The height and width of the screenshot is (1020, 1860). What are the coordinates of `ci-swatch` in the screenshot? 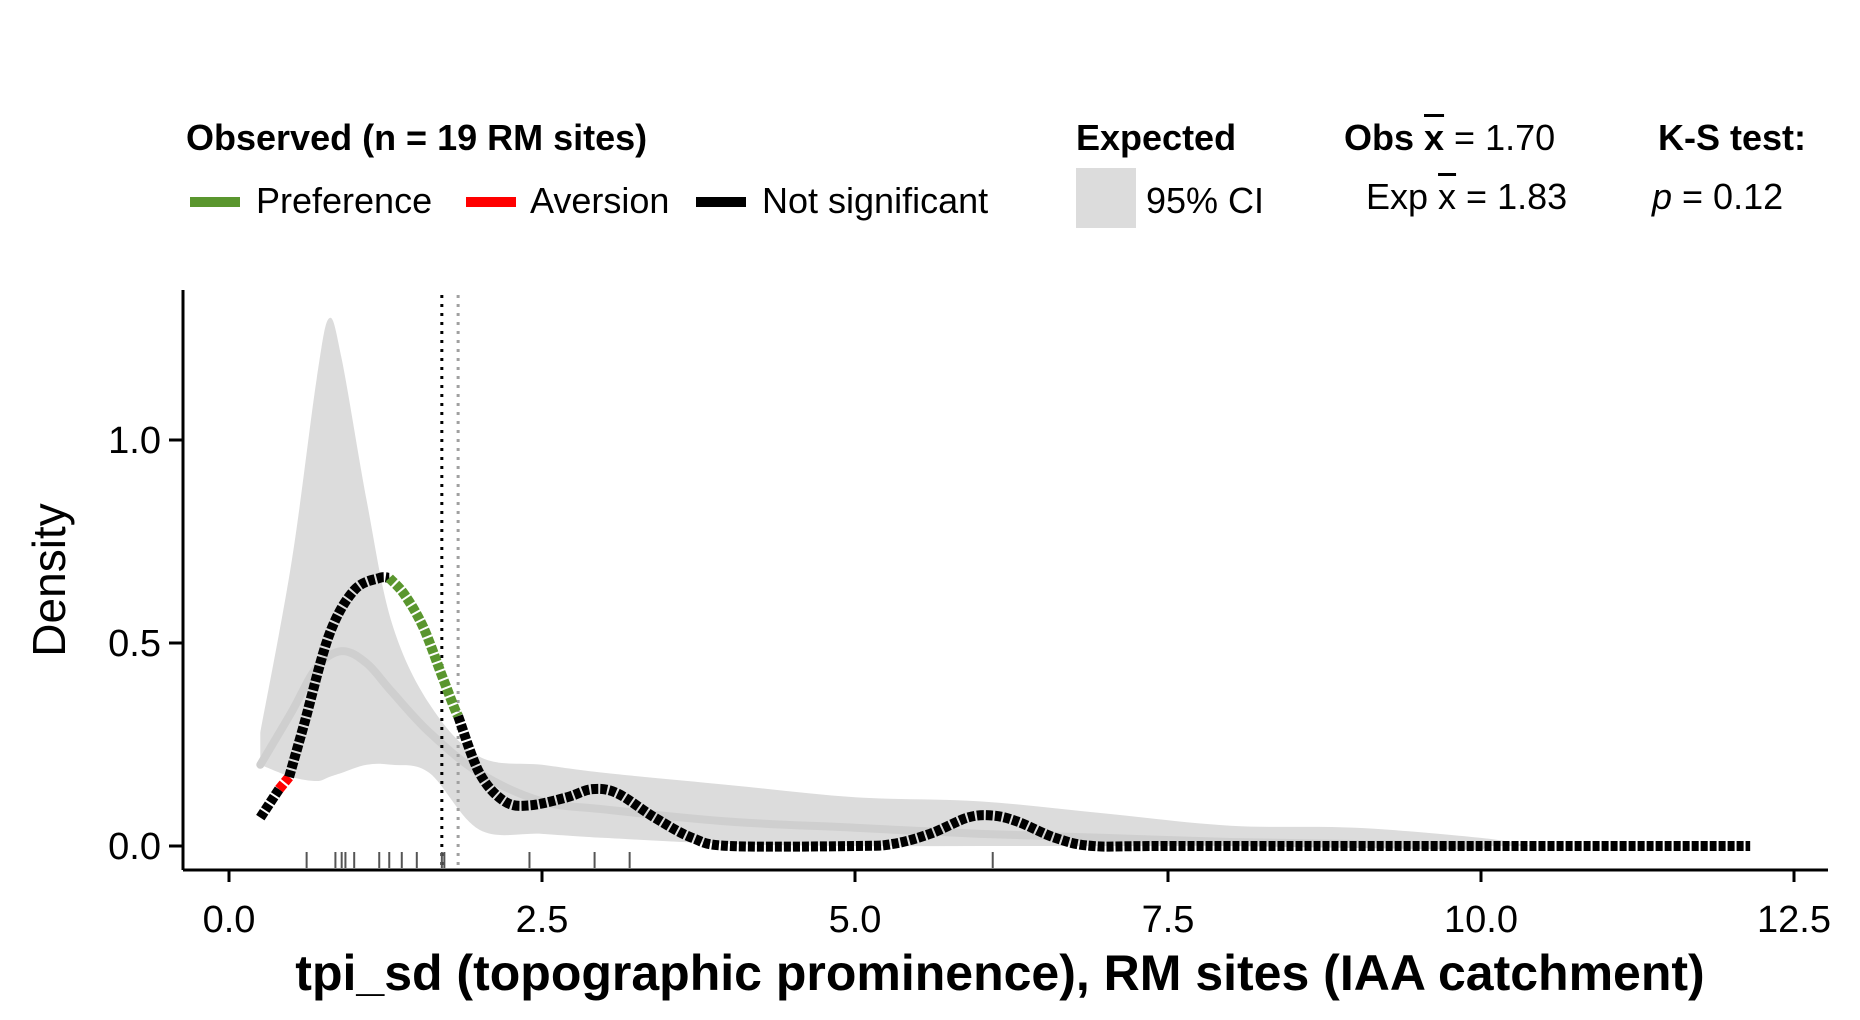 It's located at (1106, 198).